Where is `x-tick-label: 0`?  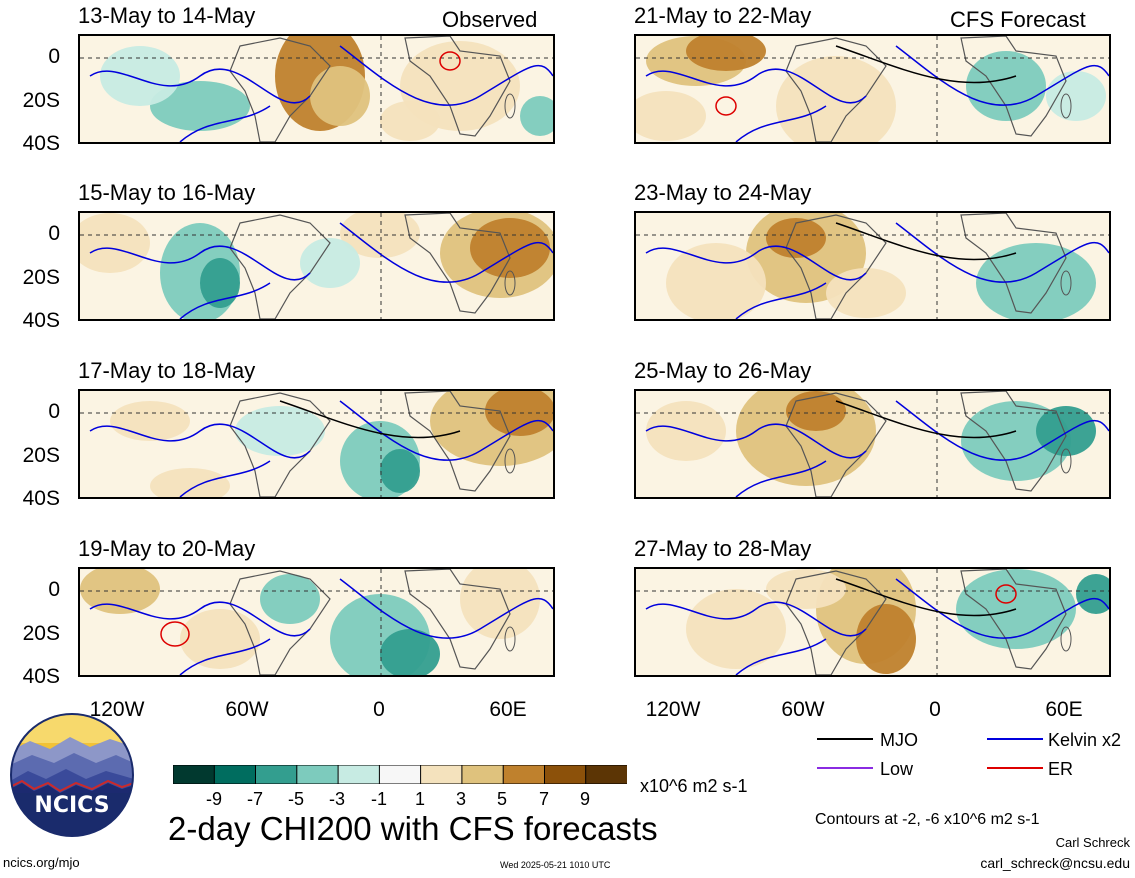
x-tick-label: 0 is located at coordinates (379, 709).